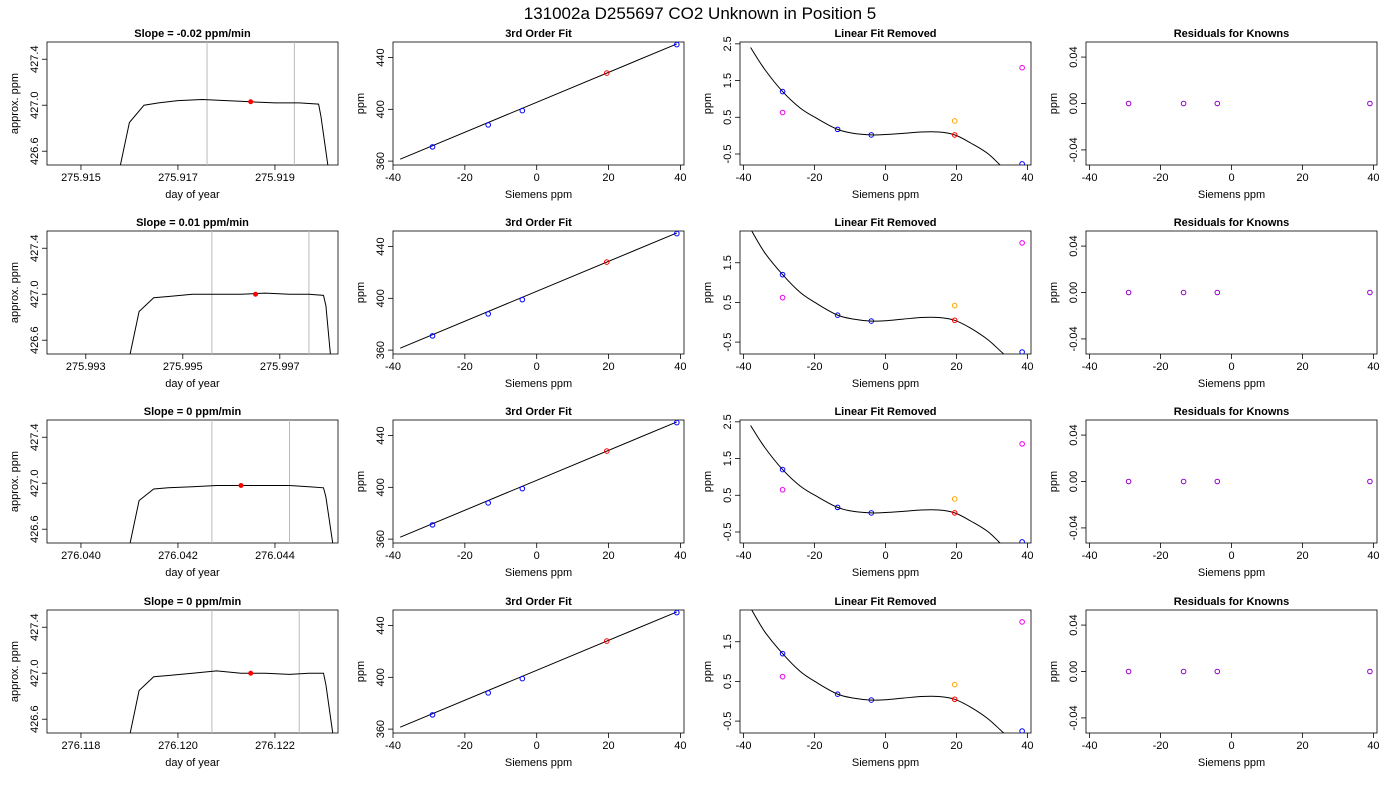 The height and width of the screenshot is (800, 1400). I want to click on panel-title: Slope = -0.02 ppm/min, so click(192, 34).